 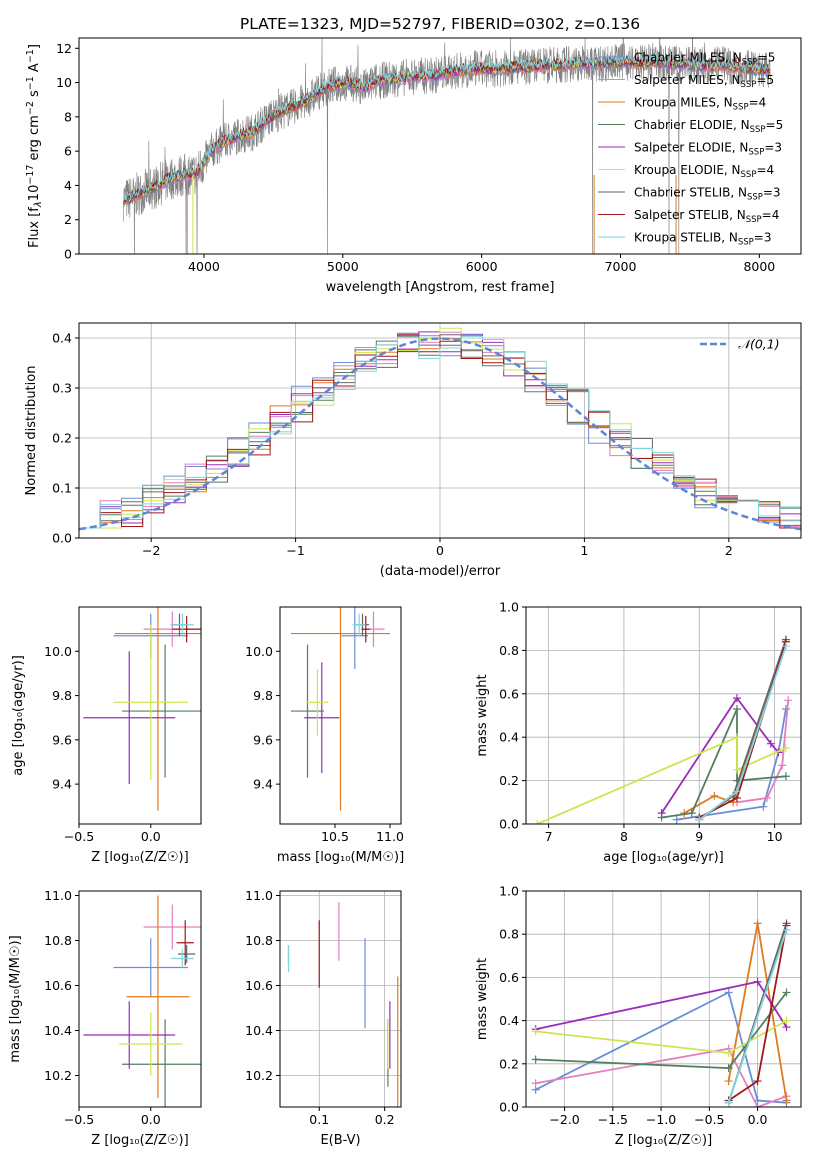 I want to click on y-tick-label: 10.8, so click(x=259, y=940).